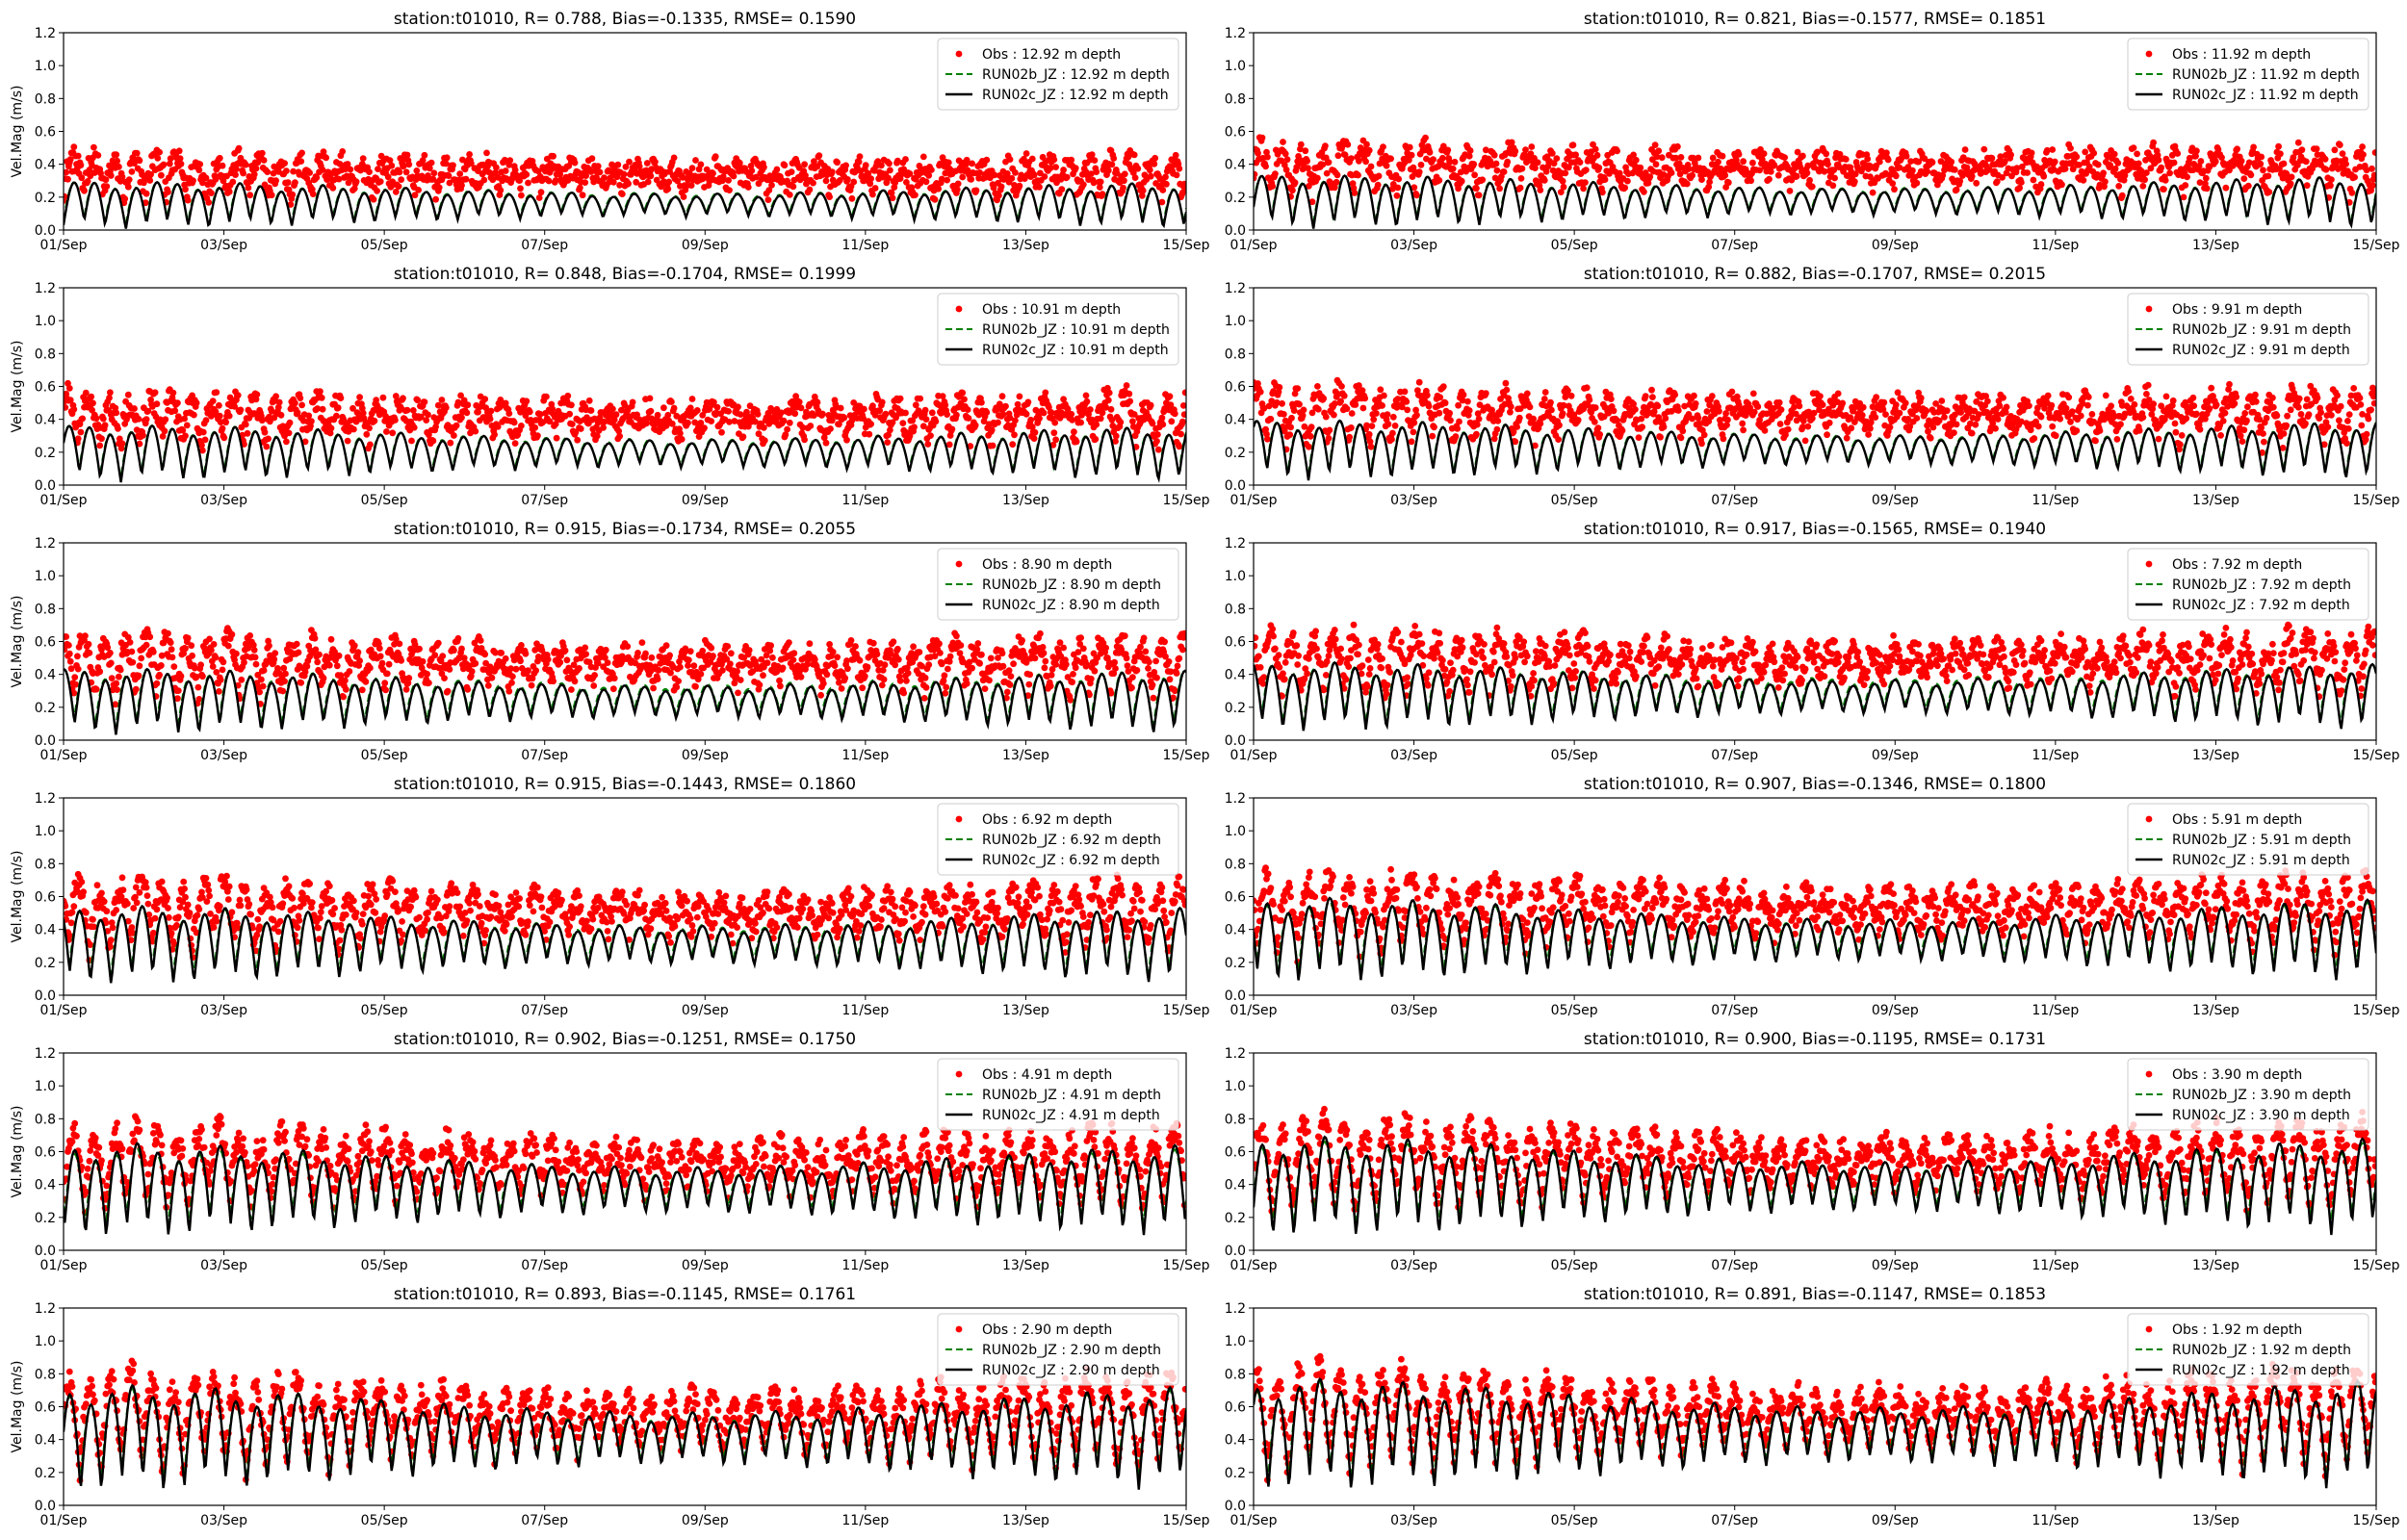 The width and height of the screenshot is (2407, 1540). What do you see at coordinates (2266, 75) in the screenshot?
I see `legend-label: RUN02b_JZ : 11.92 m depth` at bounding box center [2266, 75].